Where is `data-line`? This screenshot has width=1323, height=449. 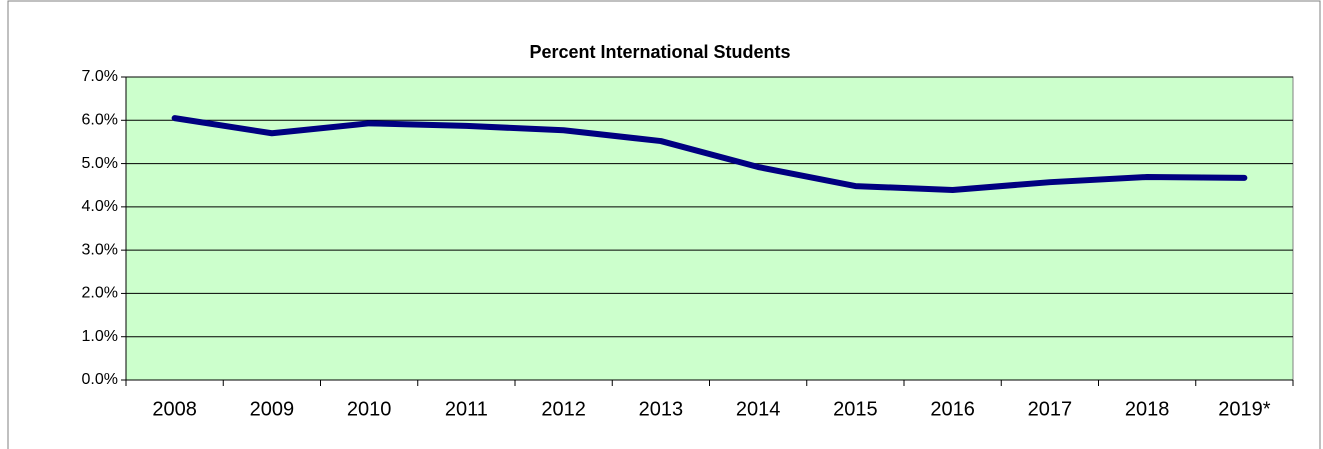
data-line is located at coordinates (709, 154).